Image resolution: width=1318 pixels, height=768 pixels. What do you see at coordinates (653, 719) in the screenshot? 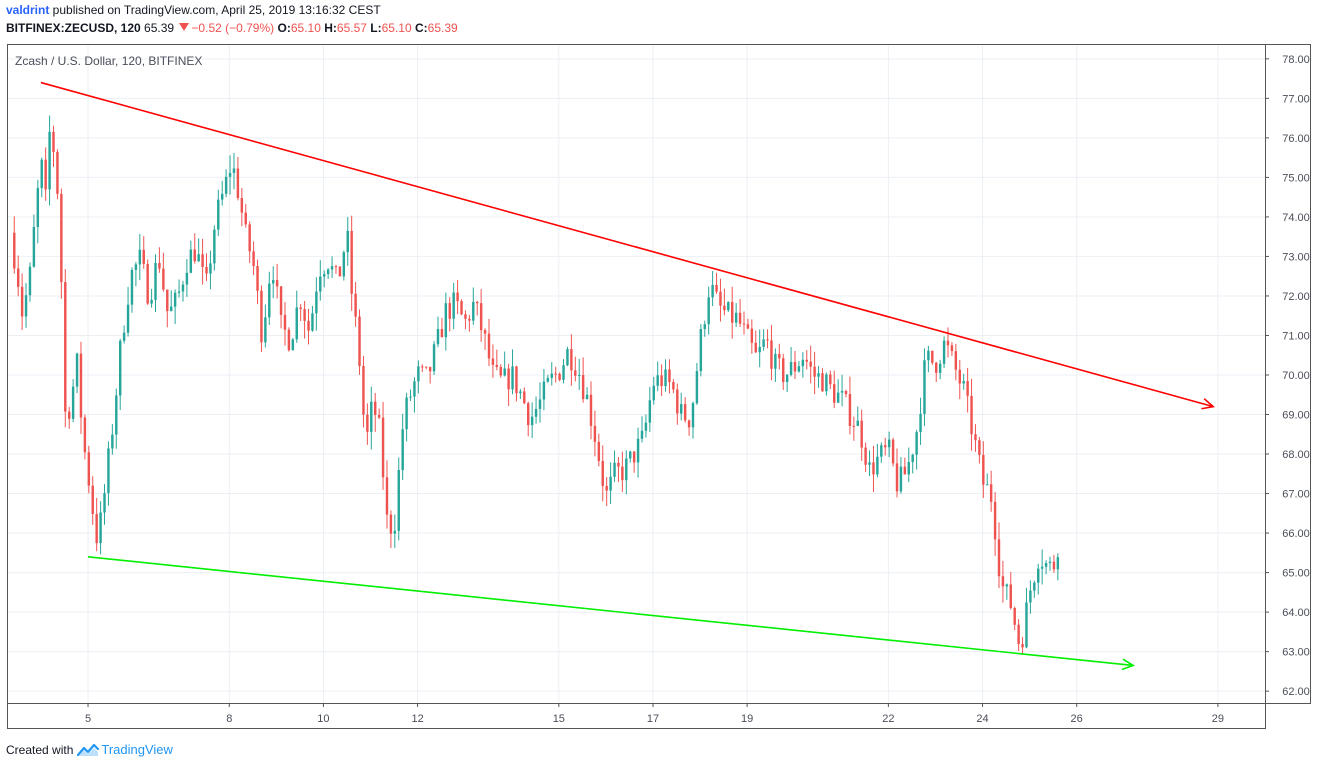
I see `time-tick-label: 17` at bounding box center [653, 719].